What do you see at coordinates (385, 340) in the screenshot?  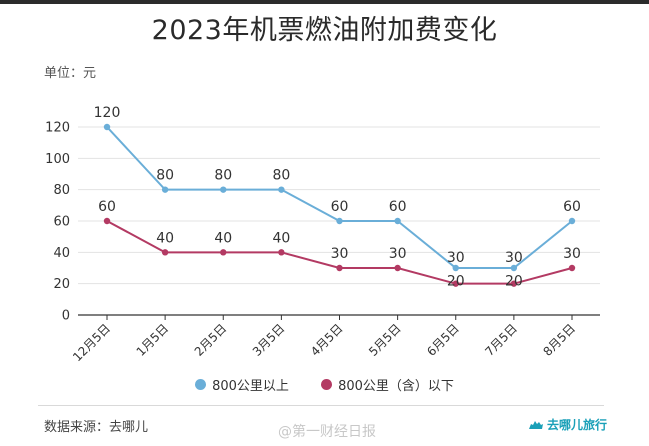 I see `x-tick-label: 5月5日` at bounding box center [385, 340].